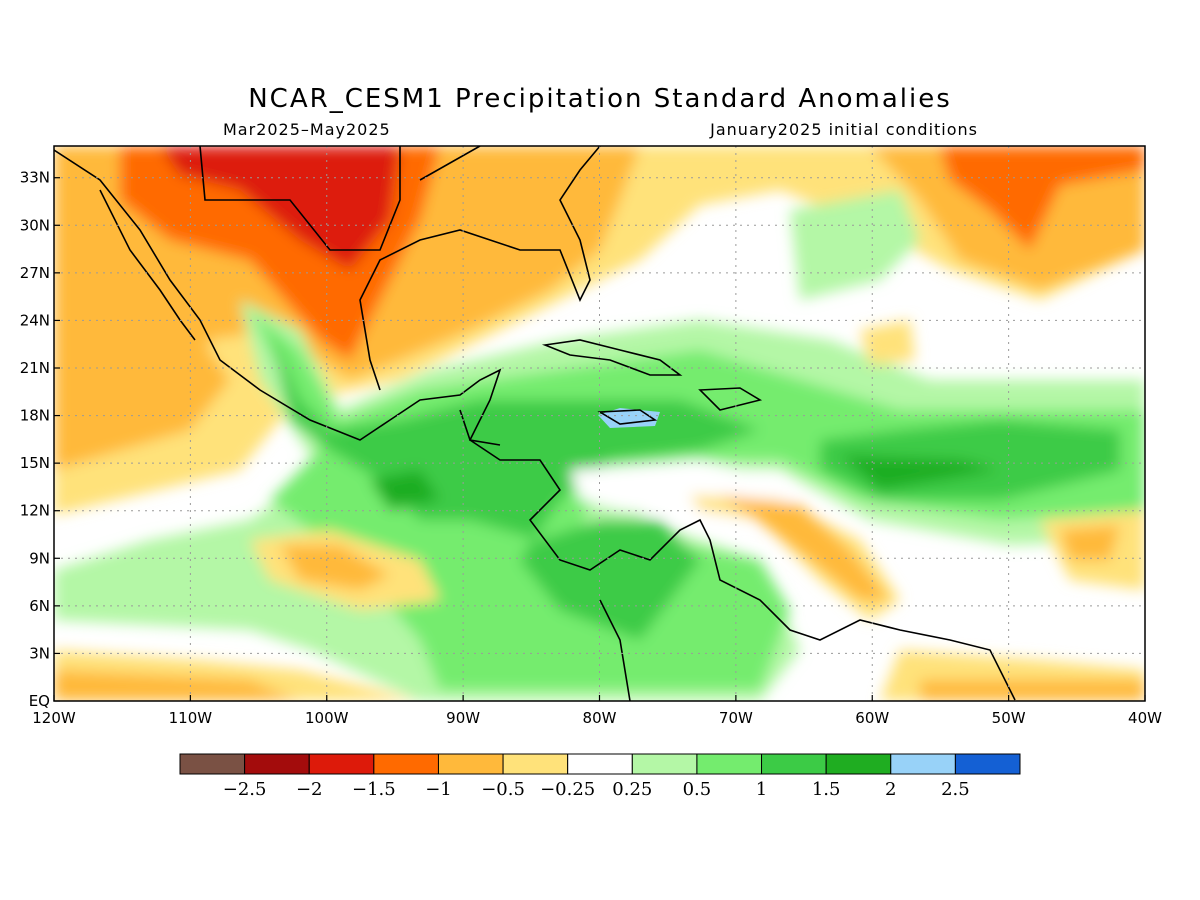  I want to click on colorbar-label: −2, so click(309, 789).